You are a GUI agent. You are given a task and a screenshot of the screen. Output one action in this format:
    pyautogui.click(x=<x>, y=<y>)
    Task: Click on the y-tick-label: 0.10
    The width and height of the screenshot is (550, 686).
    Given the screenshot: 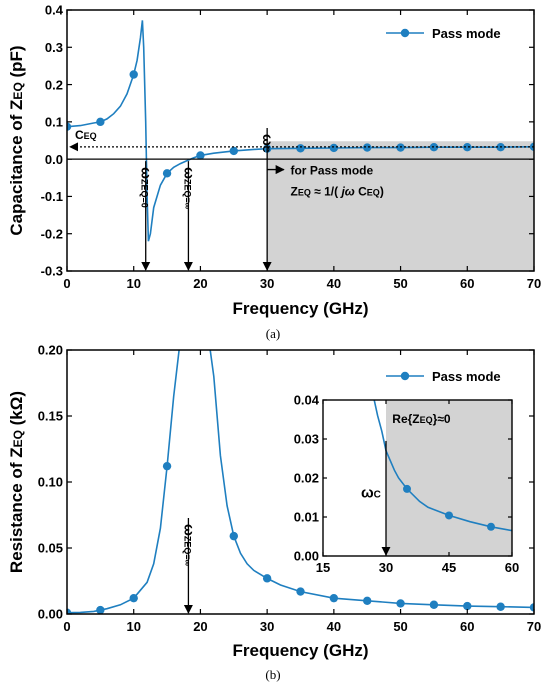 What is the action you would take?
    pyautogui.click(x=50, y=482)
    